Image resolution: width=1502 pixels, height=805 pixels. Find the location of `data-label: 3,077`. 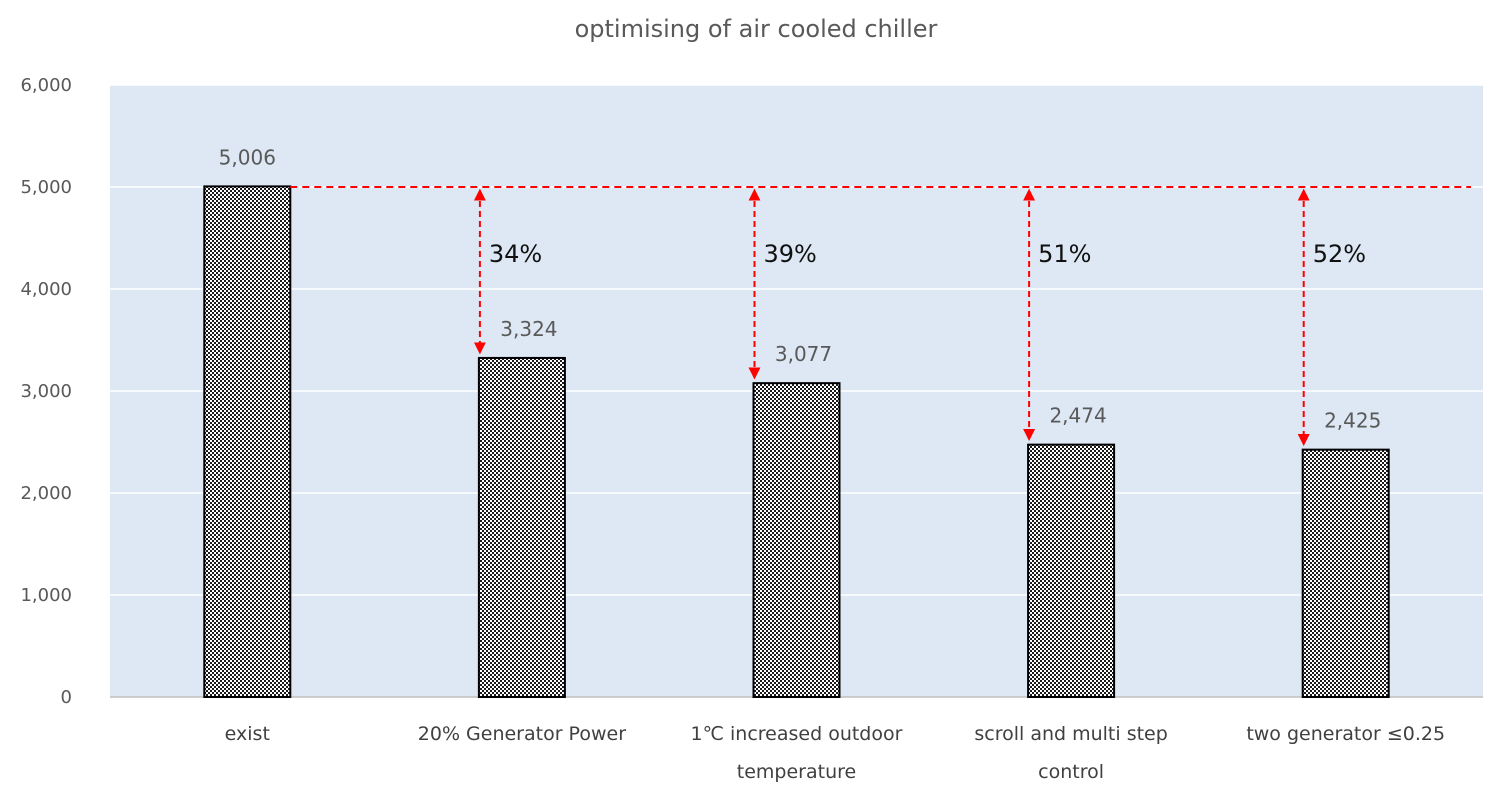

data-label: 3,077 is located at coordinates (803, 354).